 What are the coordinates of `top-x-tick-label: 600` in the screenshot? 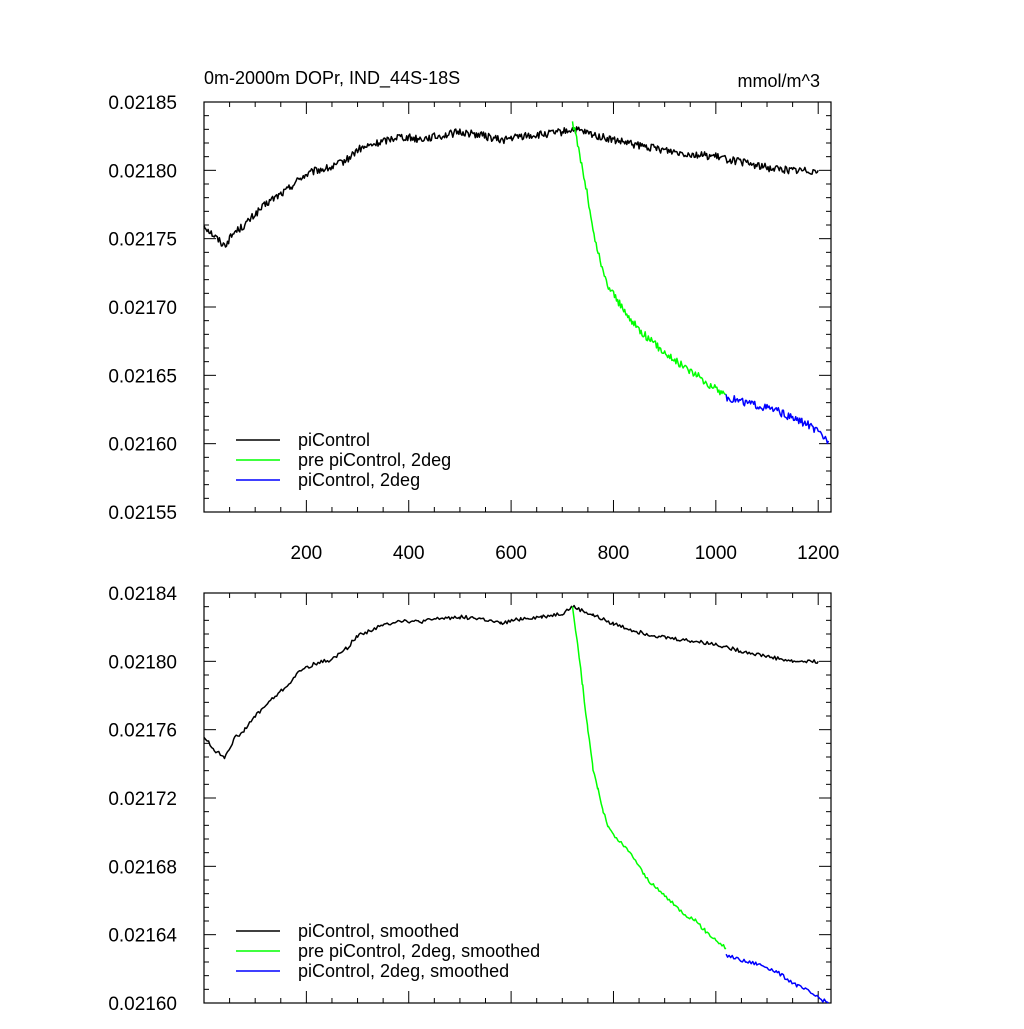 It's located at (511, 553).